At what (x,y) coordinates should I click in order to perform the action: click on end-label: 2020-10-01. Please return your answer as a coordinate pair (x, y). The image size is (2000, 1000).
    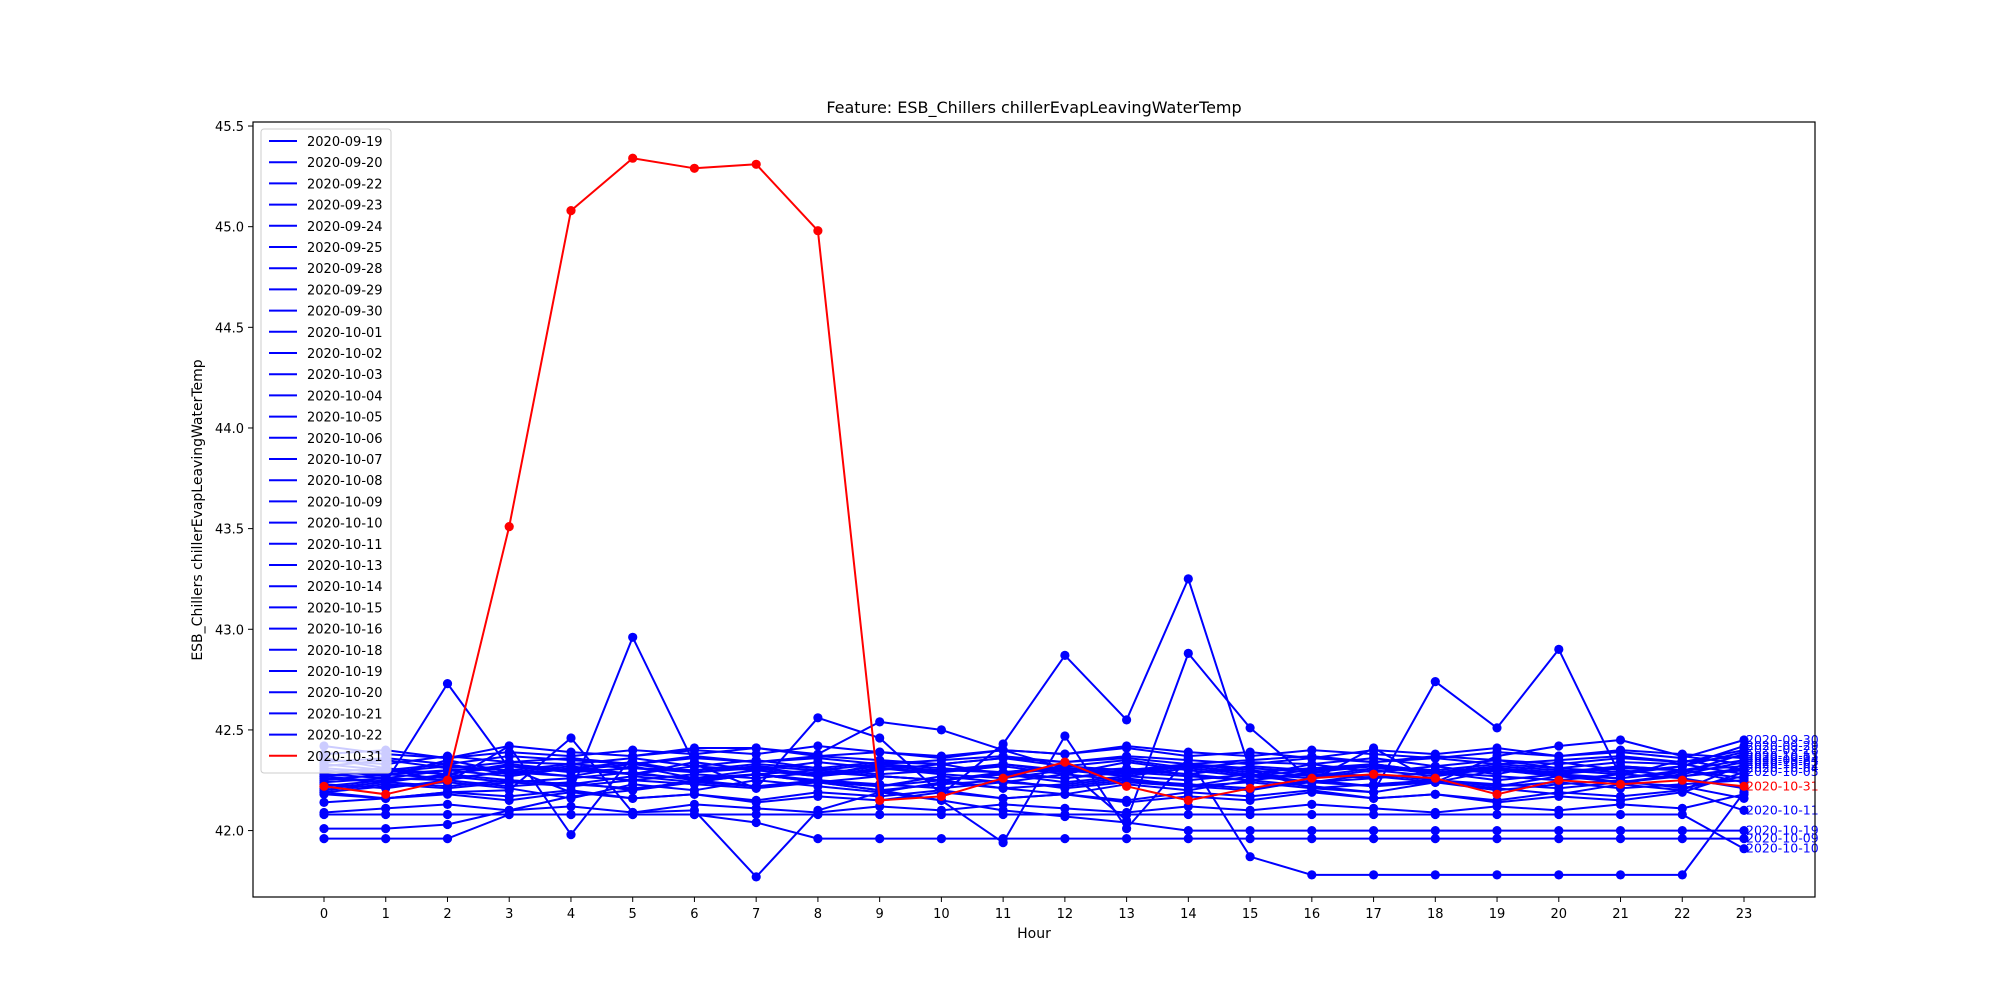
    Looking at the image, I should click on (1782, 757).